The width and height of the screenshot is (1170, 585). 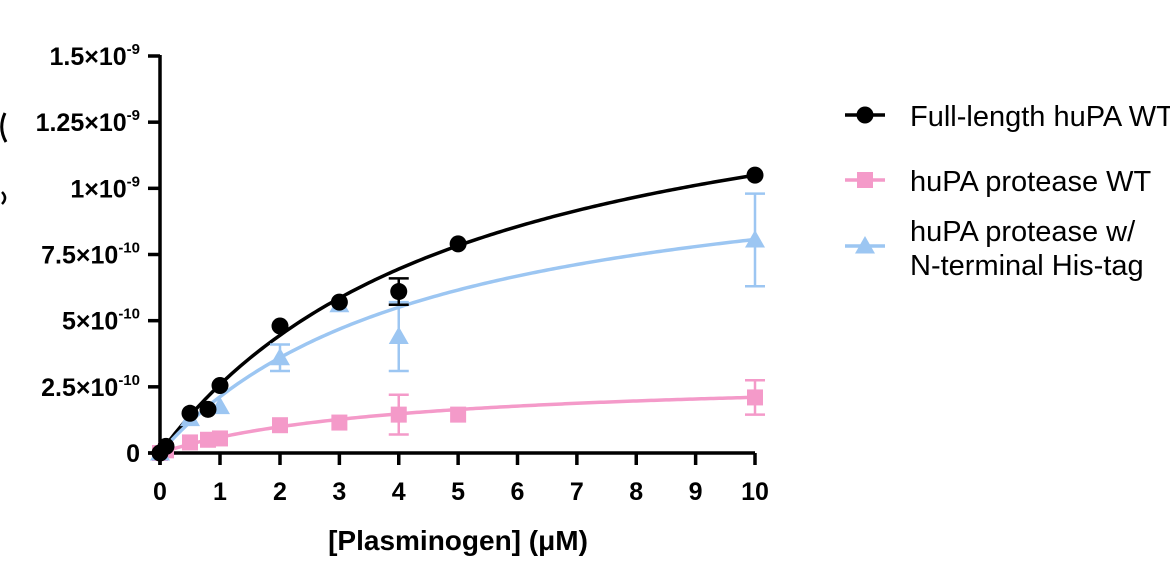 I want to click on y-tick-label: 7.5×10⁻¹⁰, so click(x=90, y=255).